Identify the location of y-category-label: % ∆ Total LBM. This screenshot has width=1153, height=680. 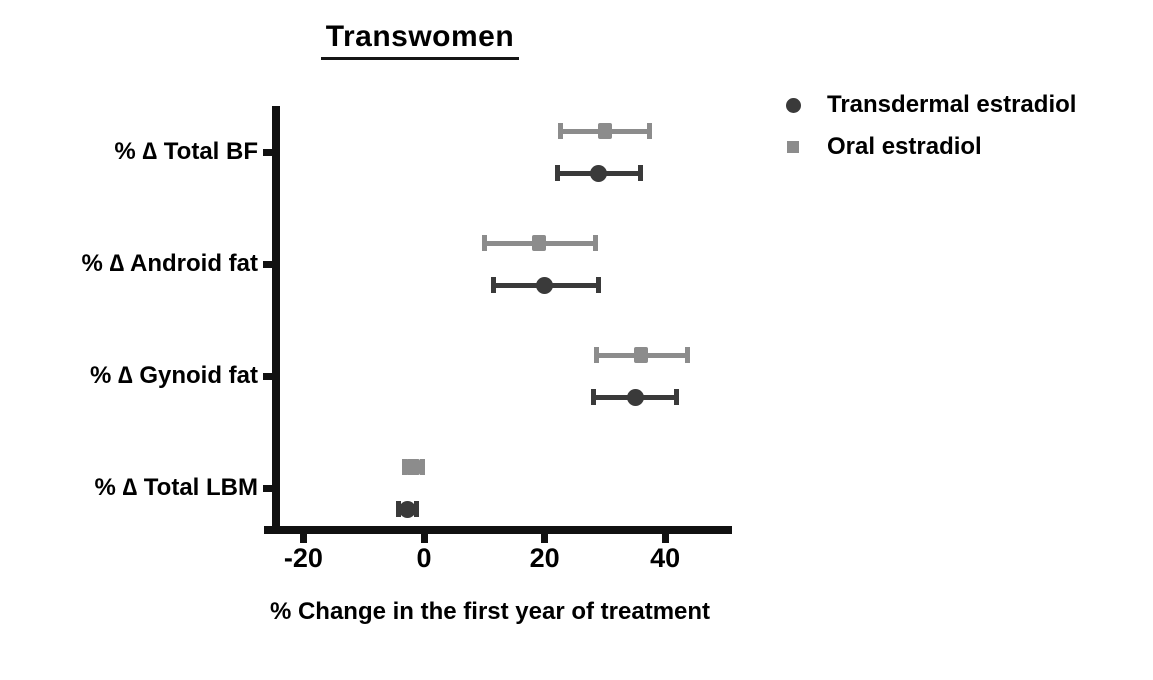
(176, 487).